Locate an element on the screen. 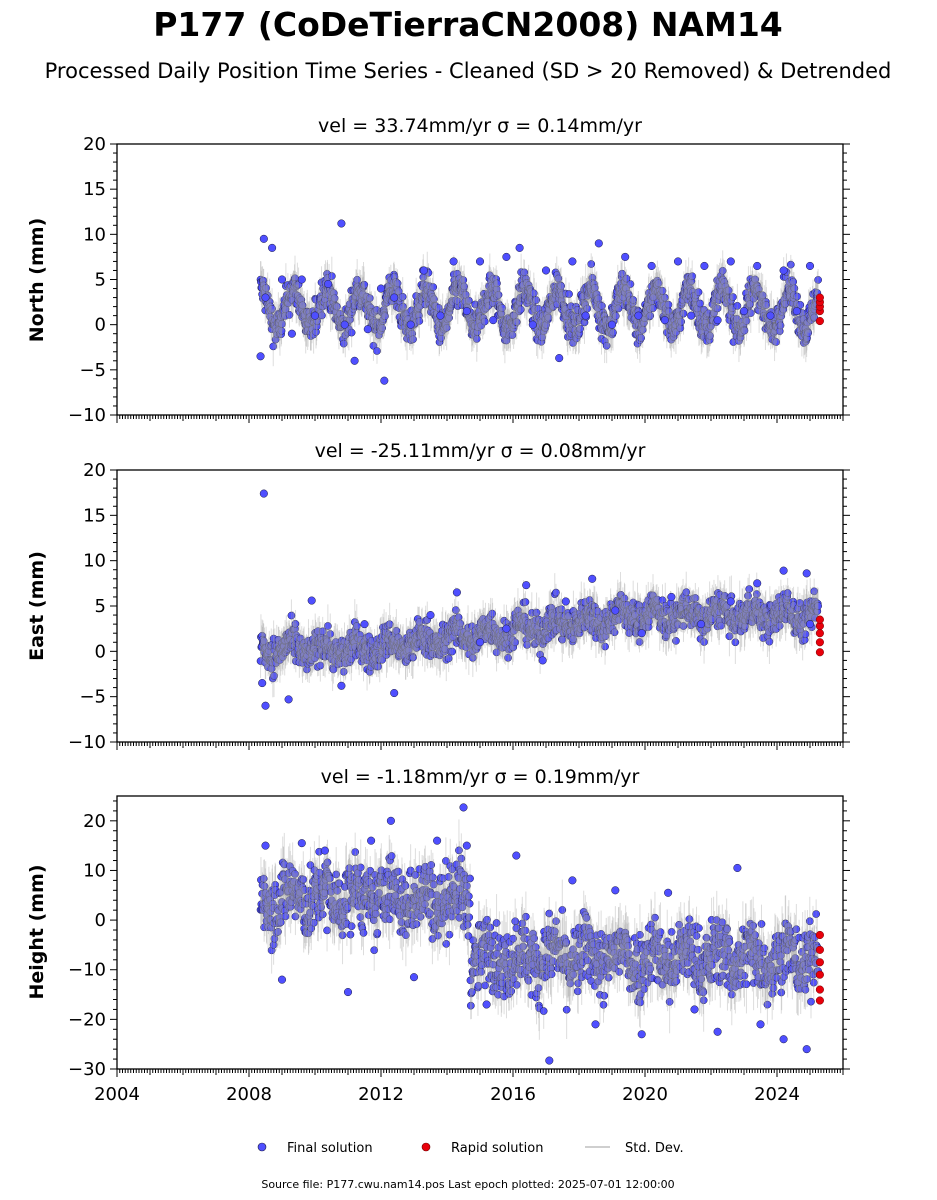 This screenshot has height=1200, width=937. north-y-tick-label: 10 is located at coordinates (94, 234).